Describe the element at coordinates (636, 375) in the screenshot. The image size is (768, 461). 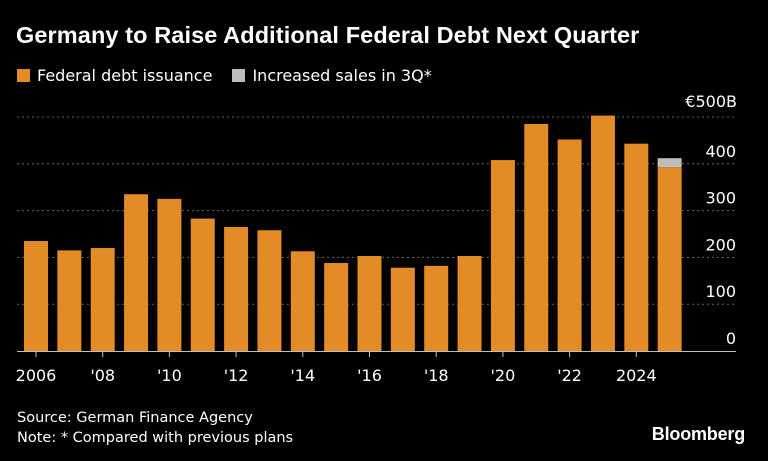
I see `x-tick-label: 2024` at that location.